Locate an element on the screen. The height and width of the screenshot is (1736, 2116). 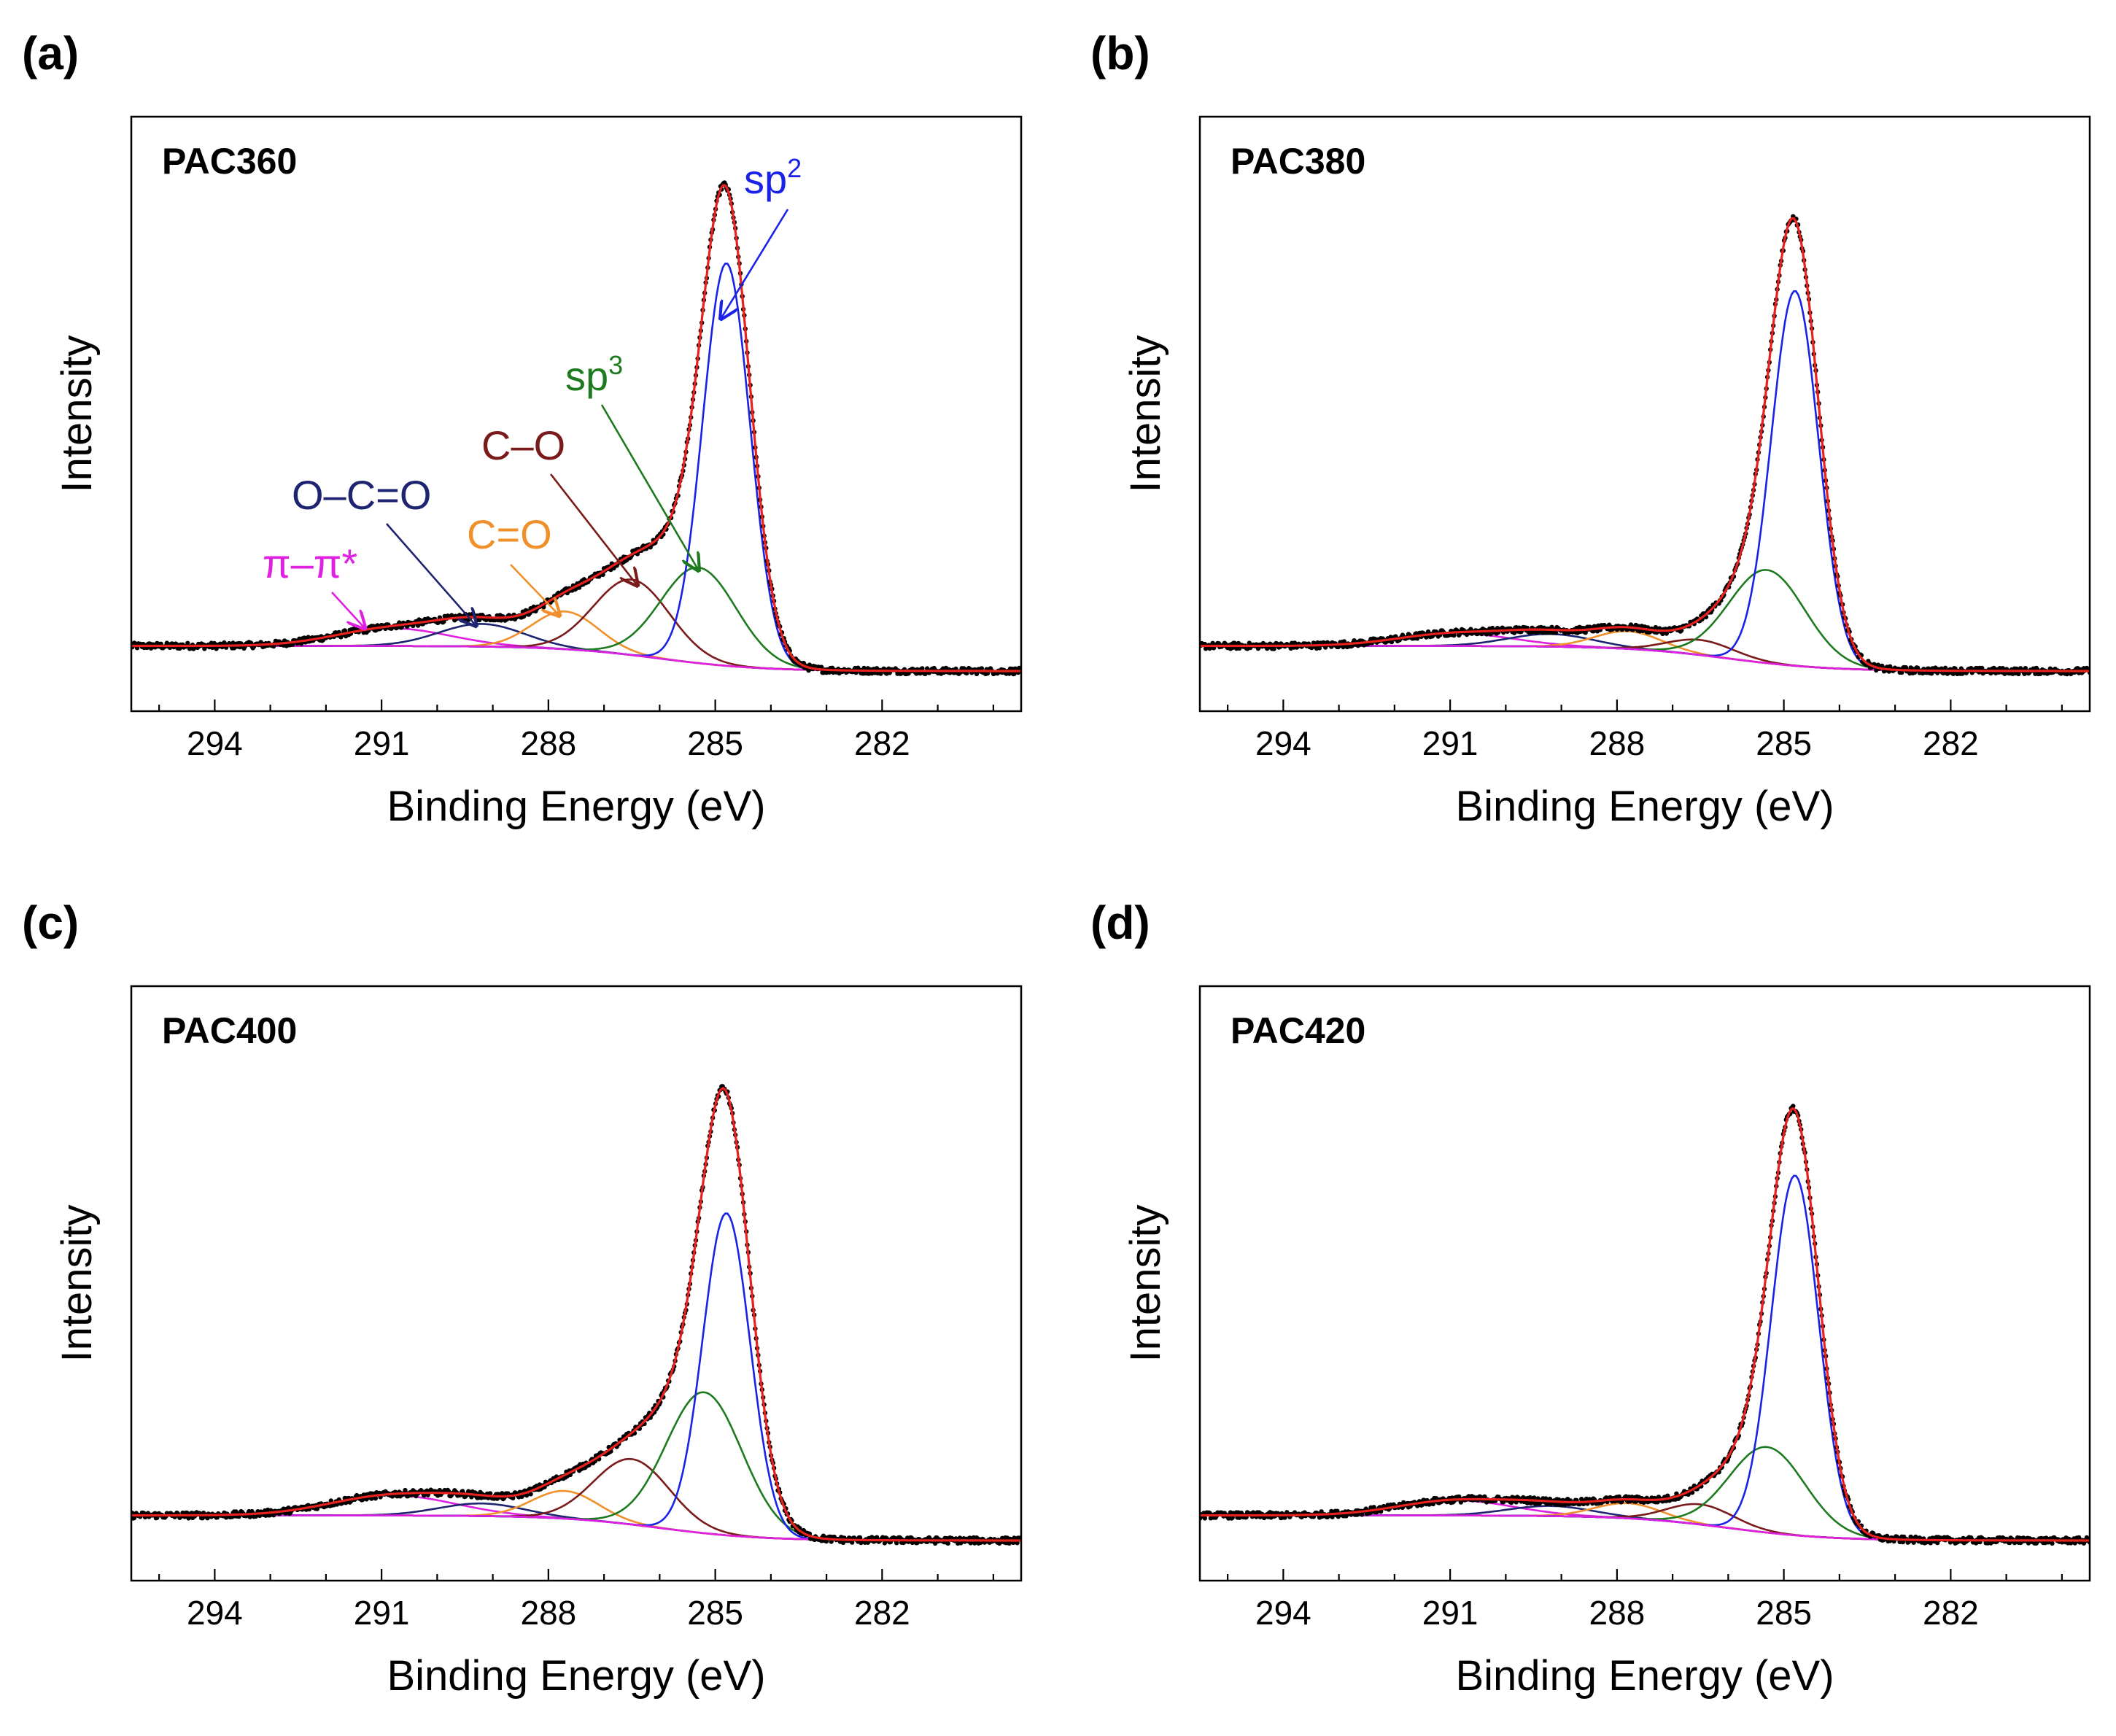
component-O-C=O-curve is located at coordinates (1645, 652).